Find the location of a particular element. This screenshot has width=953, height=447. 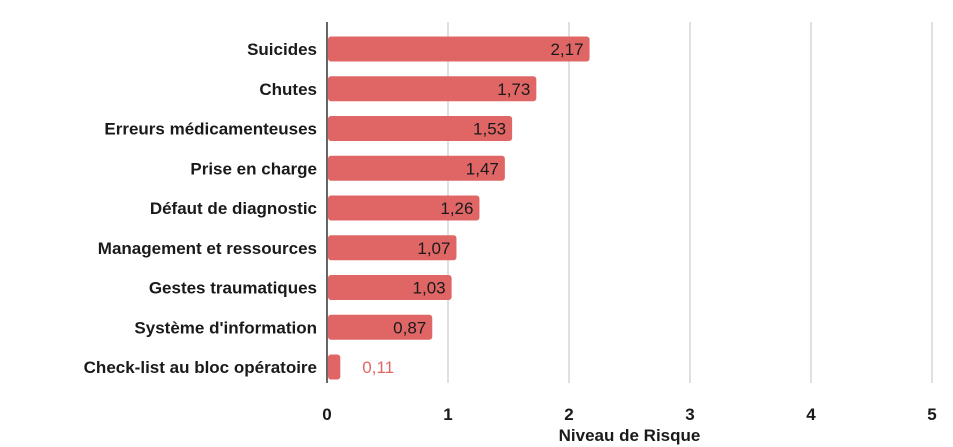

category-label: Chutes is located at coordinates (288, 89).